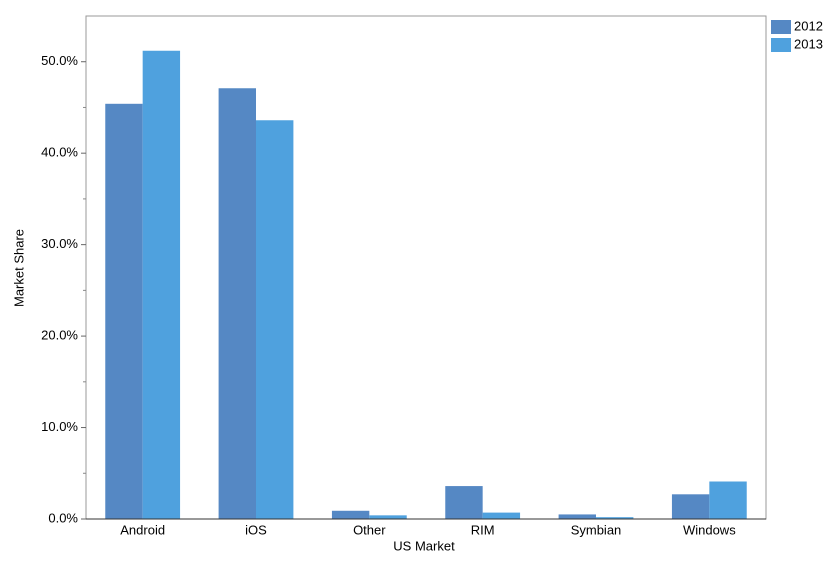  I want to click on legend-label: 2013, so click(808, 43).